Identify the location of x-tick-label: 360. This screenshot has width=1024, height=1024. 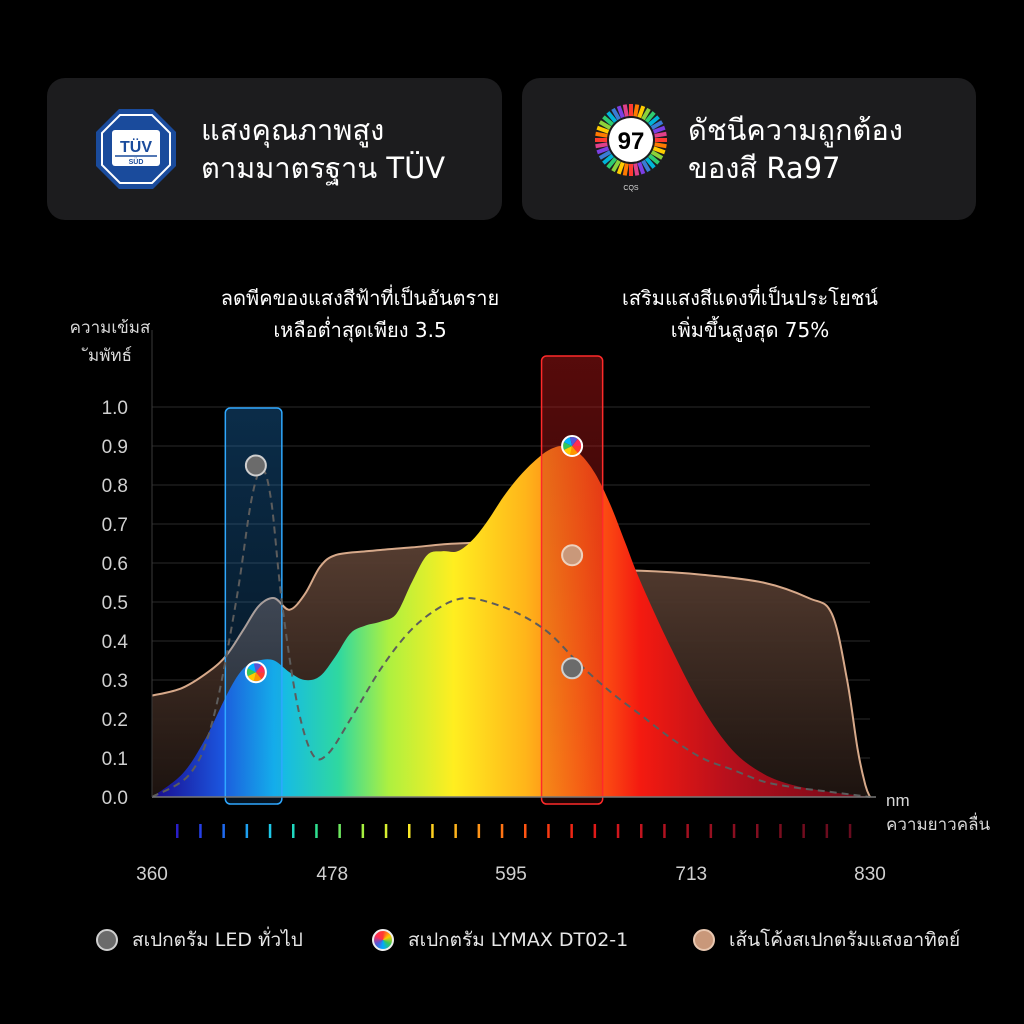
(152, 874).